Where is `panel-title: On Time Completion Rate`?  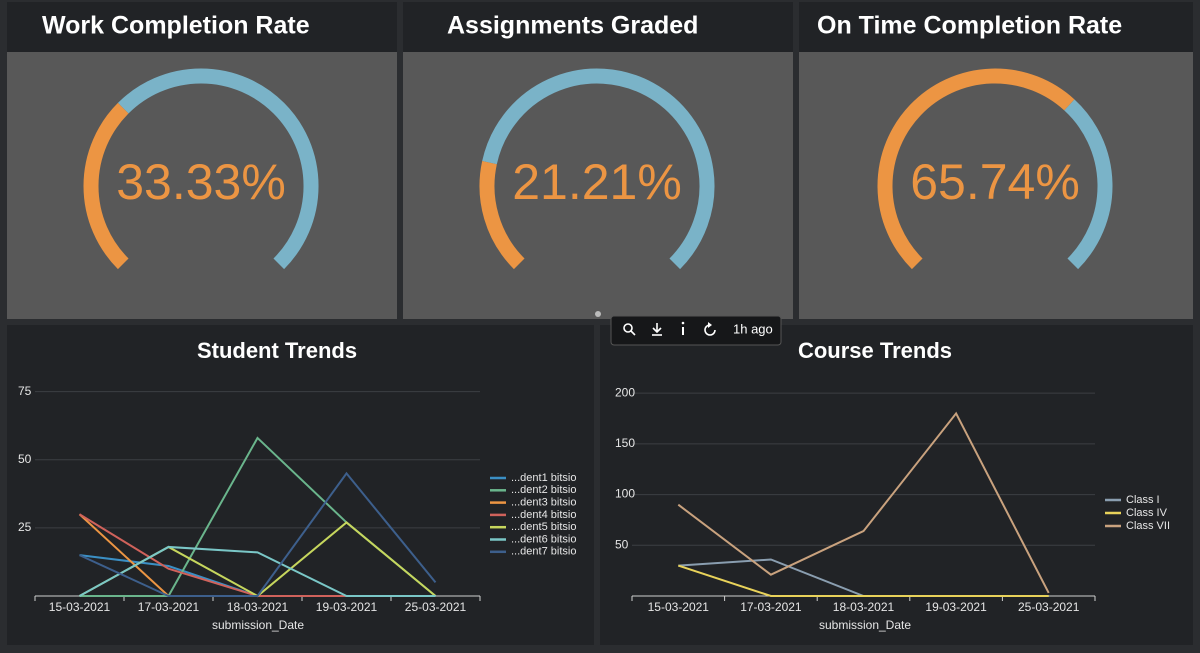 panel-title: On Time Completion Rate is located at coordinates (969, 26).